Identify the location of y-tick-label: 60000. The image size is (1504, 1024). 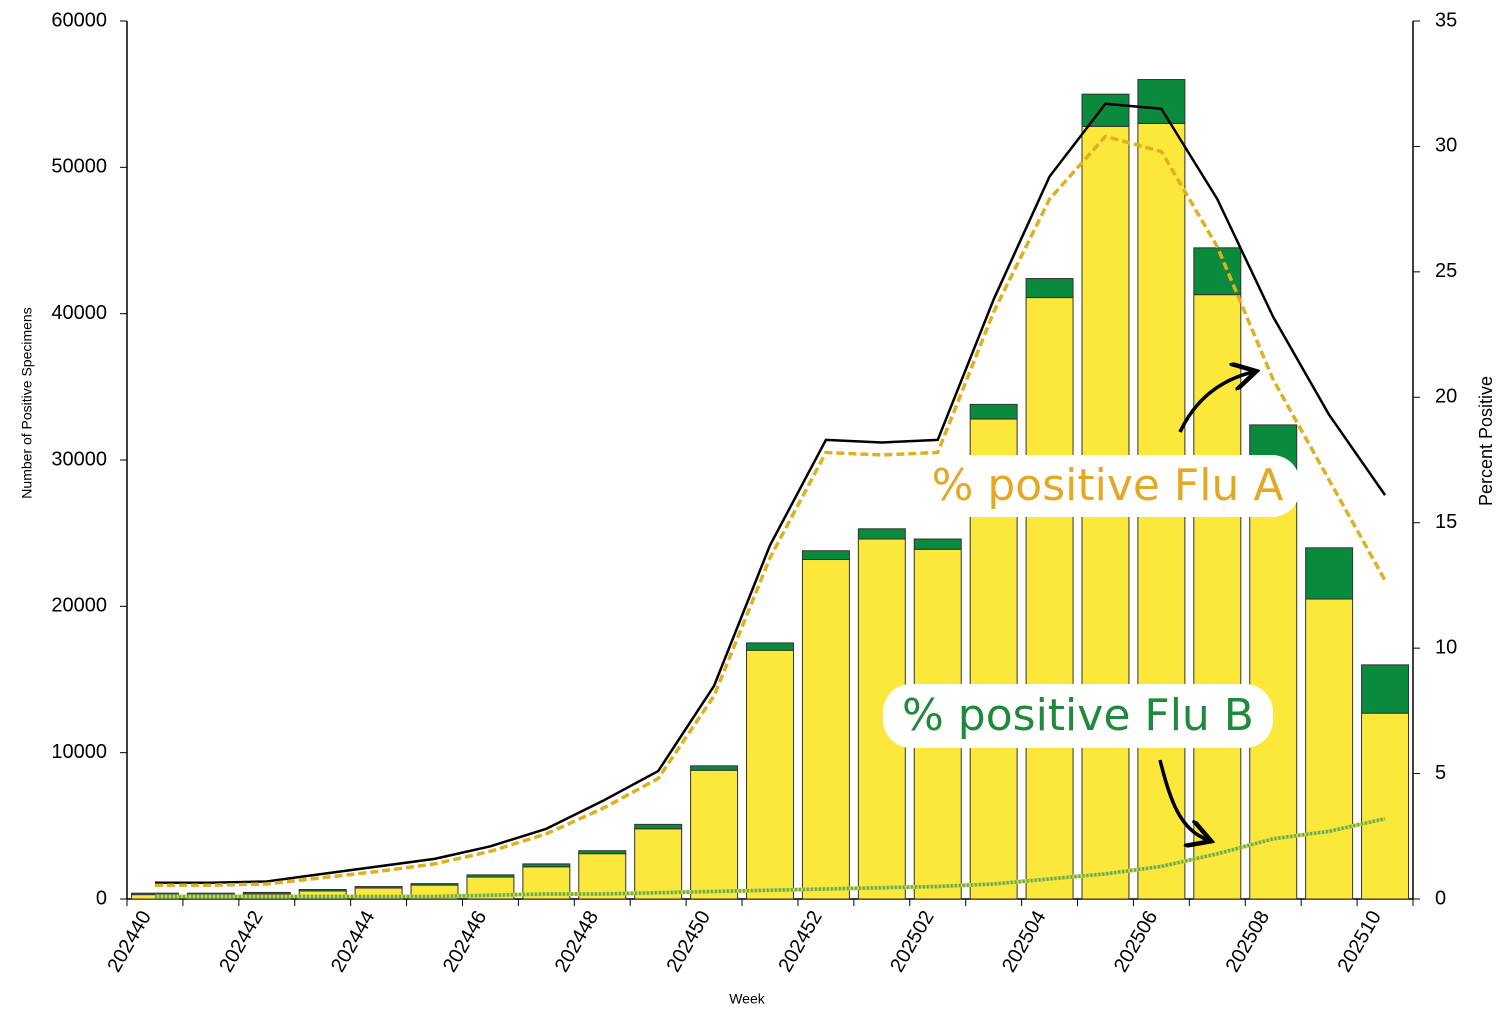
(79, 20).